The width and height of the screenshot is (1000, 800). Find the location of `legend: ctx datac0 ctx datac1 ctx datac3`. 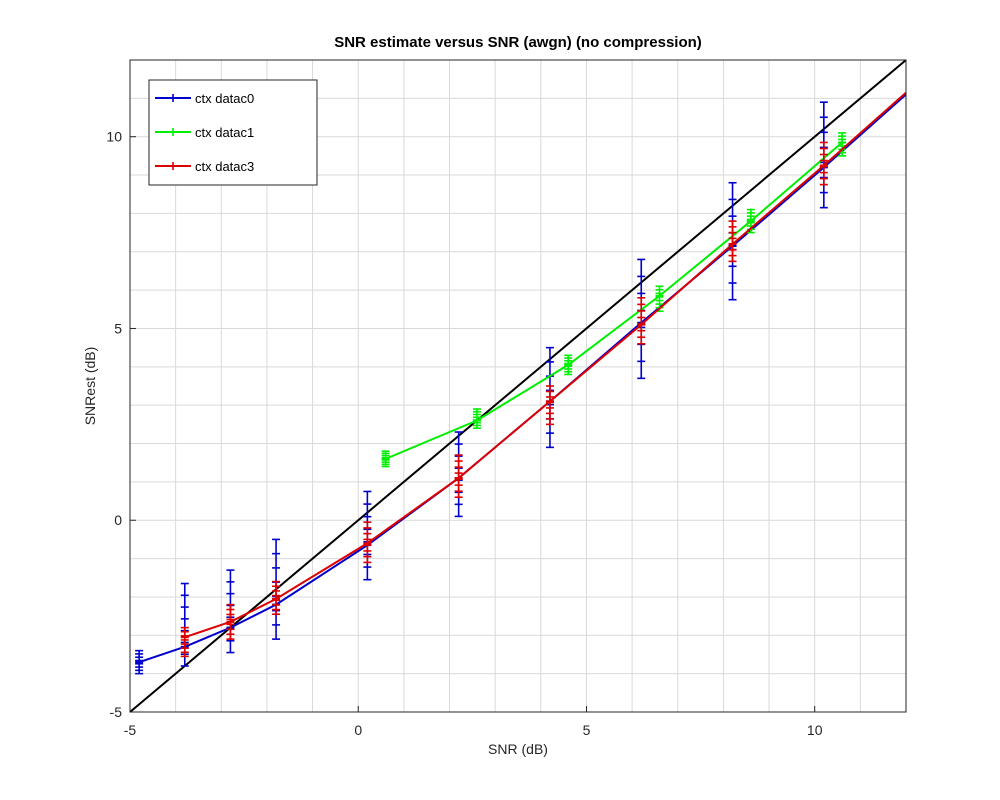

legend: ctx datac0 ctx datac1 ctx datac3 is located at coordinates (233, 132).